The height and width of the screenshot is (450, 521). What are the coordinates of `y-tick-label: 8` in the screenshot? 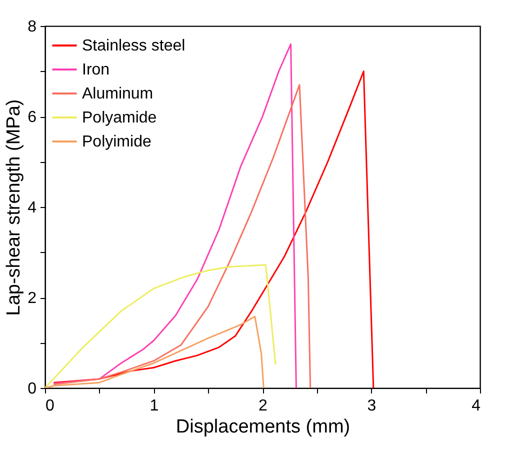 It's located at (32, 27).